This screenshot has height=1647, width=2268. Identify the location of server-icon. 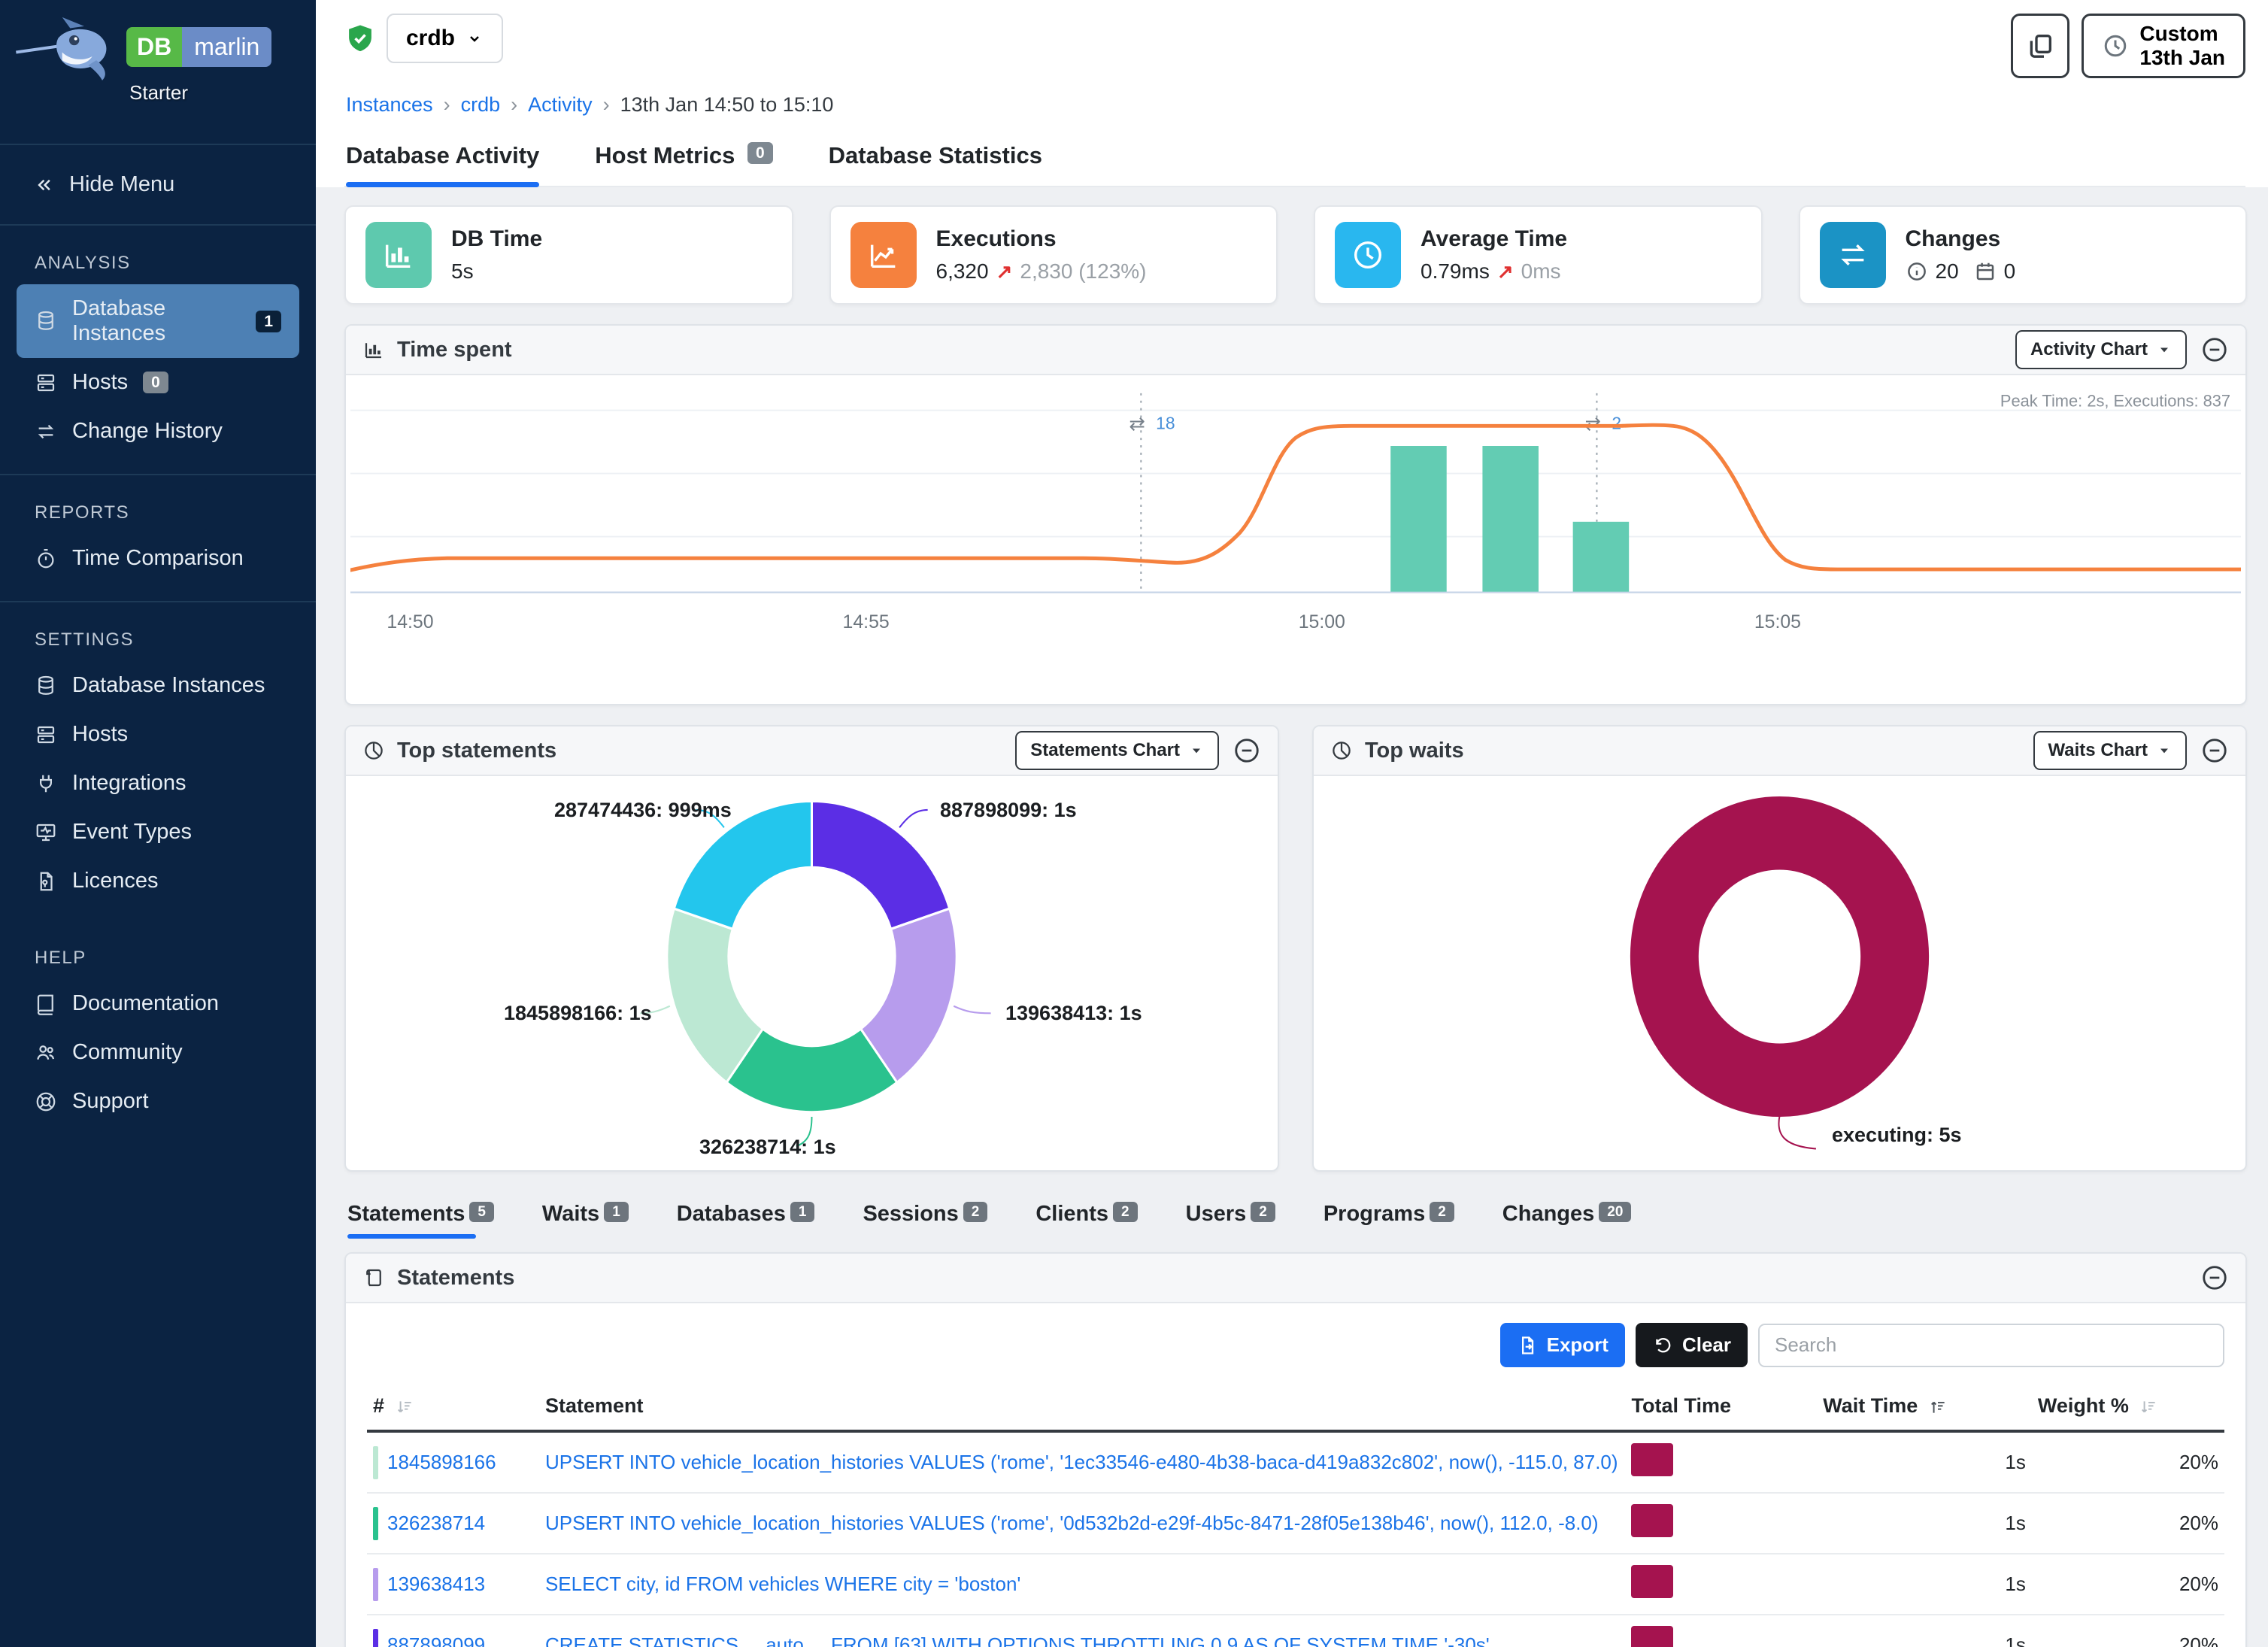
(46, 382).